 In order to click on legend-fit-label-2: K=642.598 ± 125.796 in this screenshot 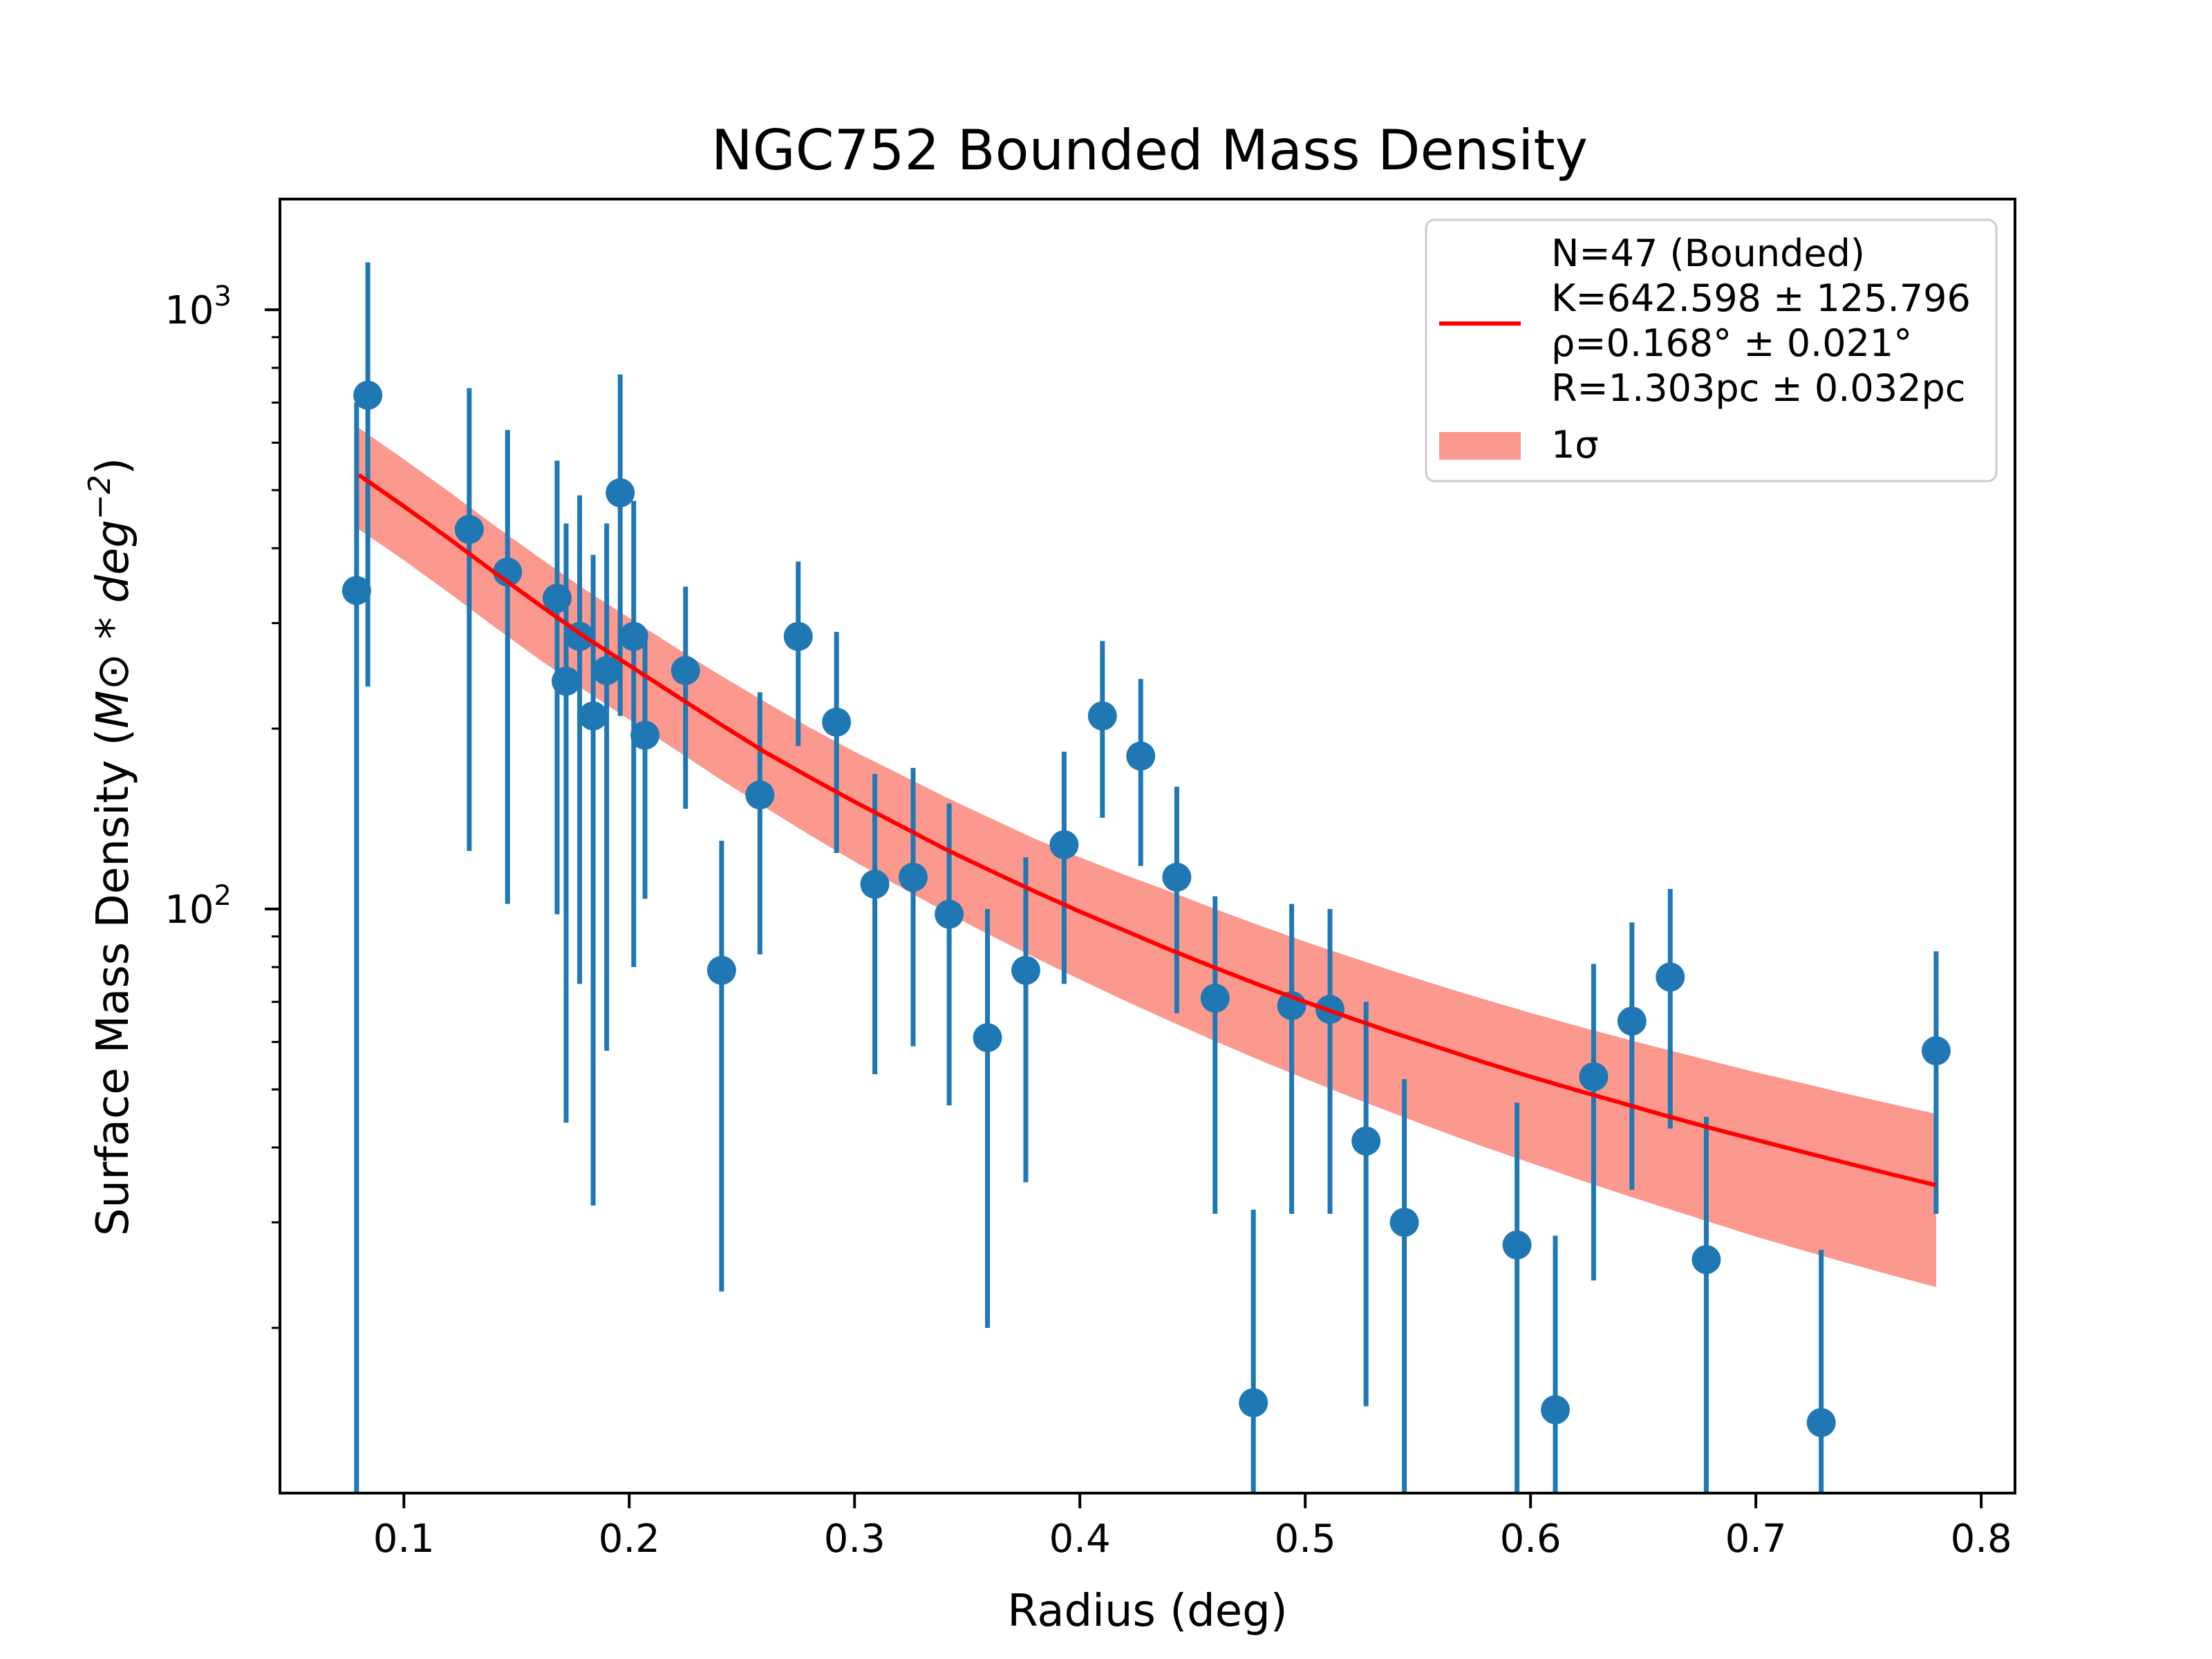, I will do `click(1761, 298)`.